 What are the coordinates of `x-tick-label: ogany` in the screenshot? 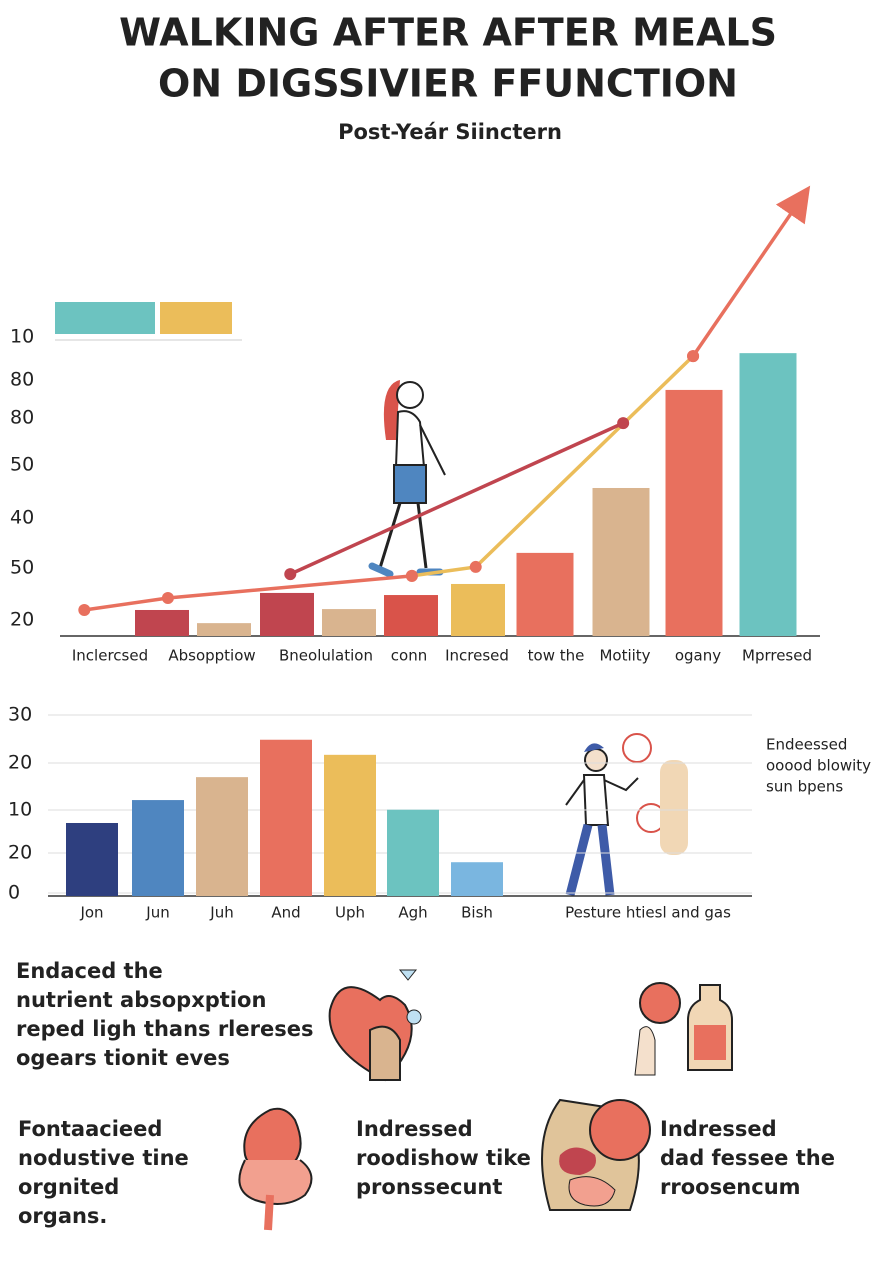 It's located at (698, 656).